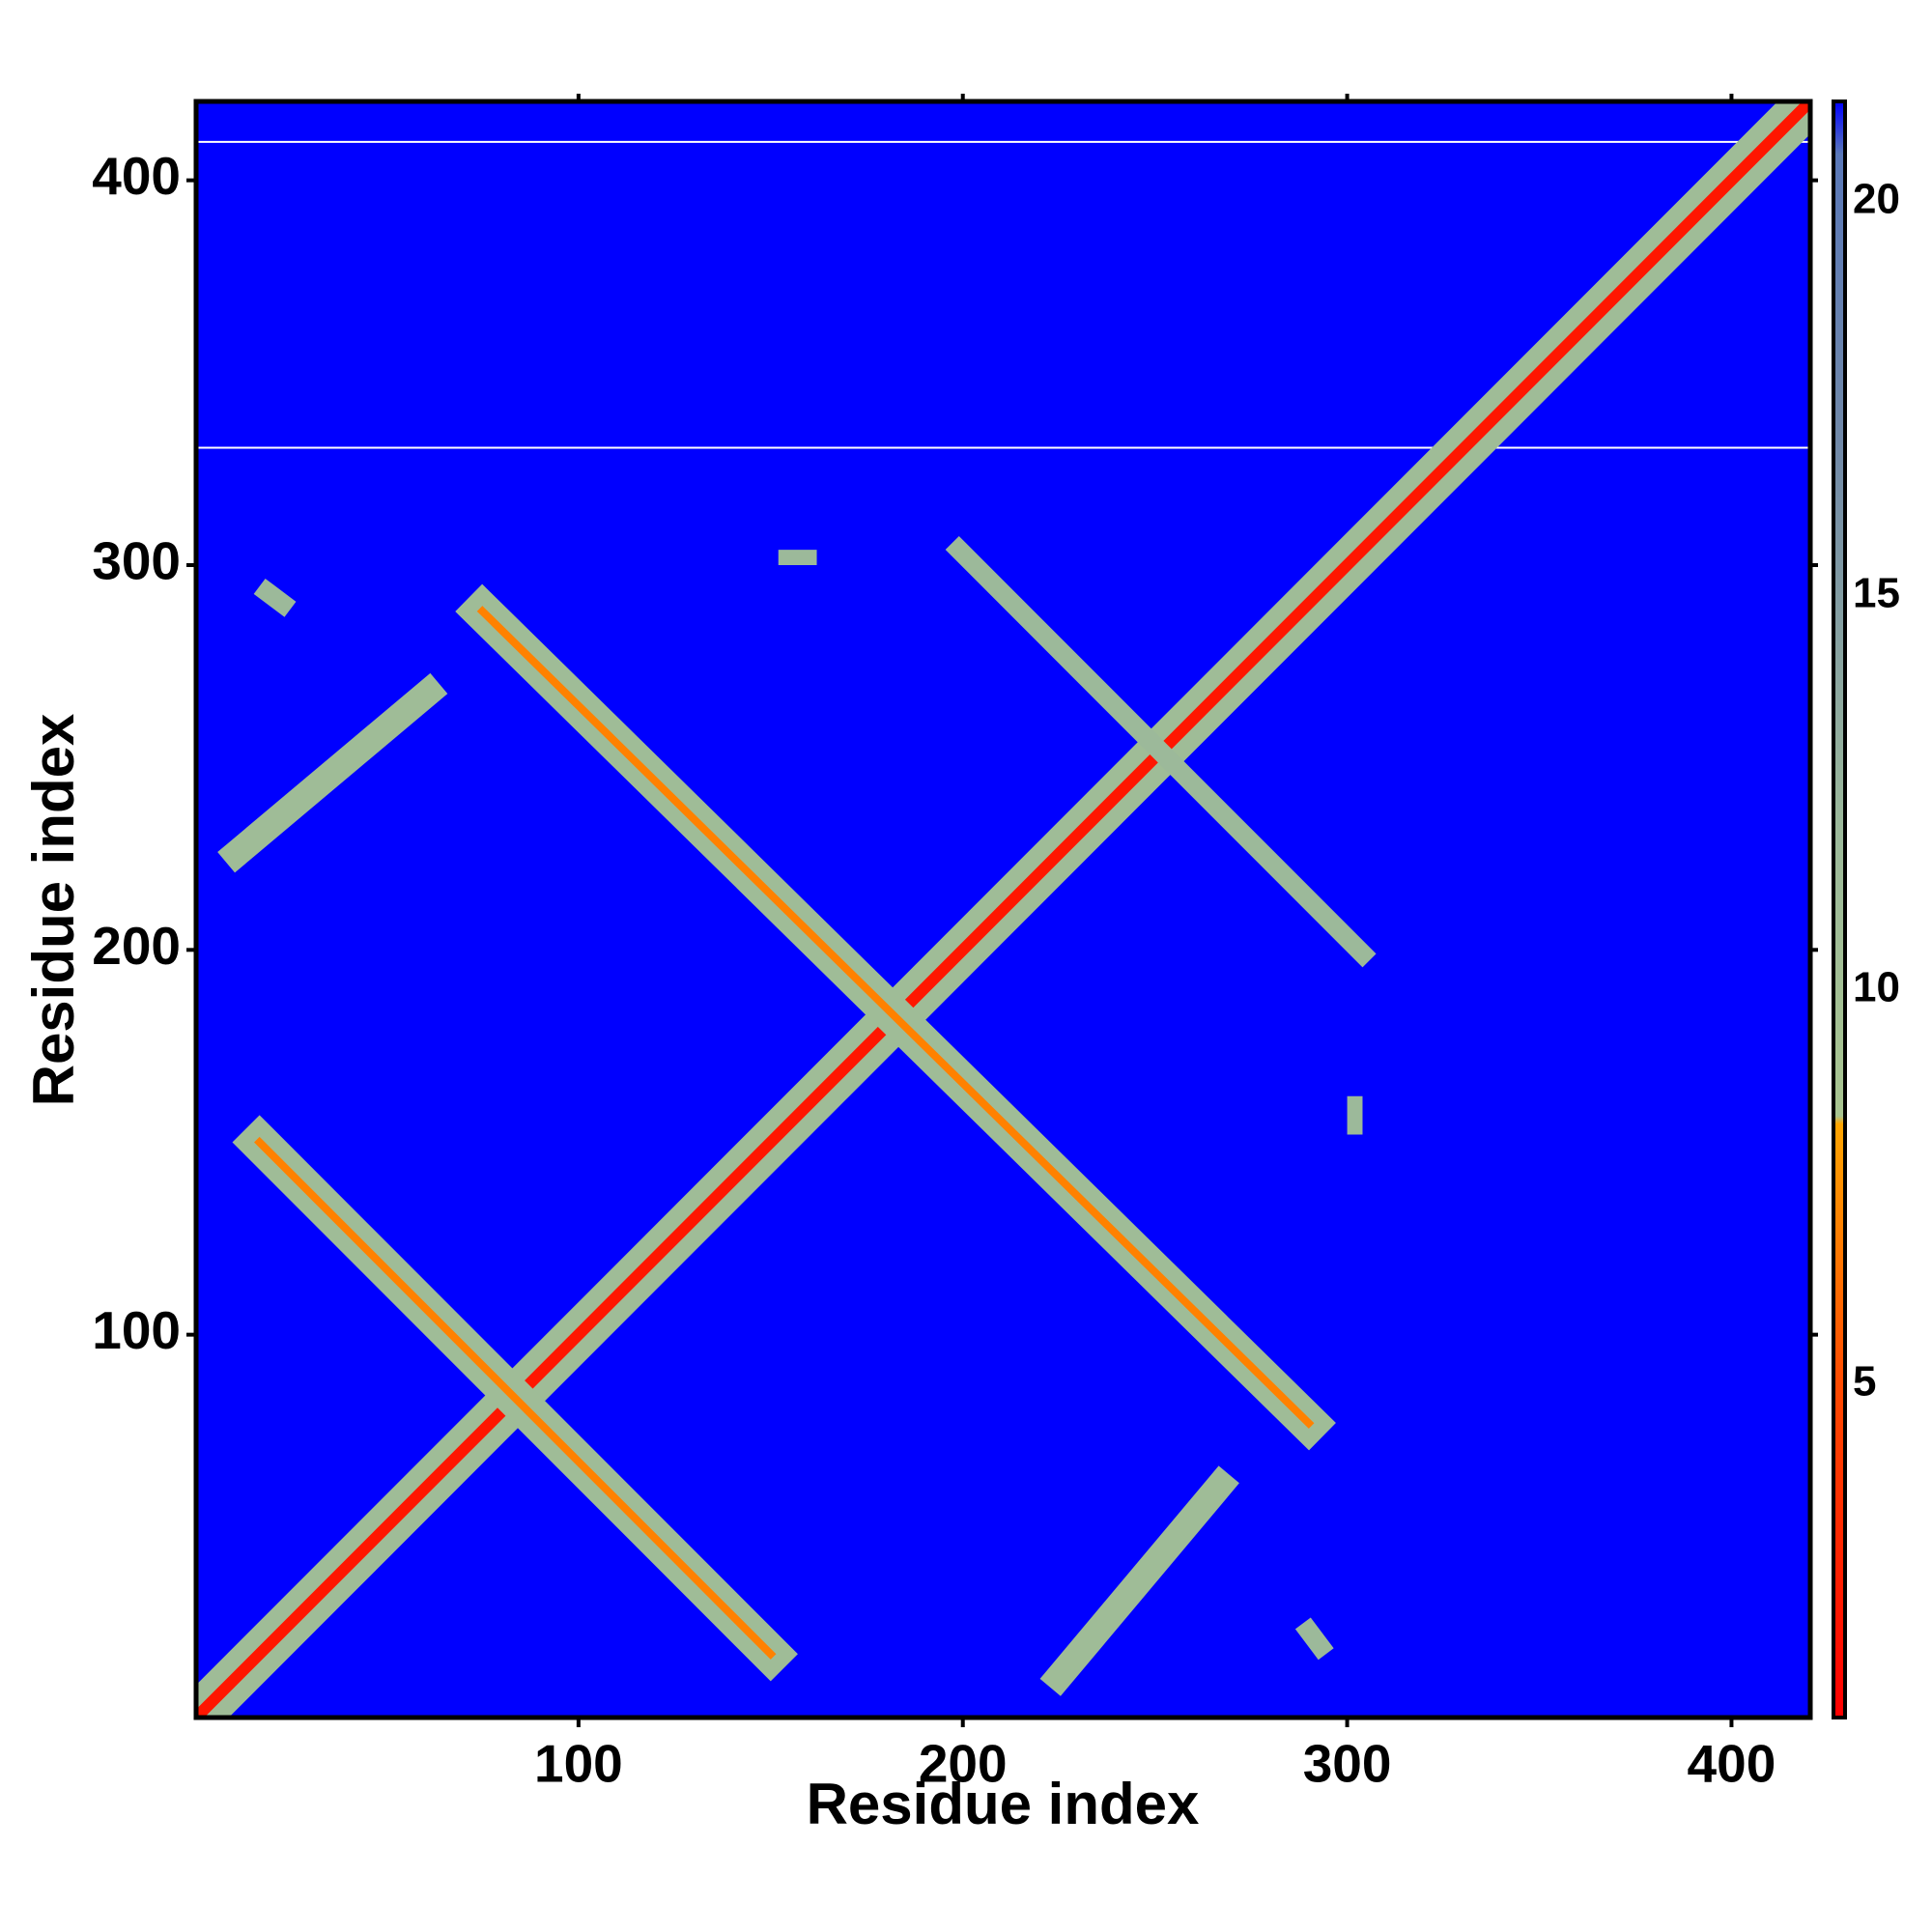  Describe the element at coordinates (53, 910) in the screenshot. I see `y-axis-title: Residue index` at that location.